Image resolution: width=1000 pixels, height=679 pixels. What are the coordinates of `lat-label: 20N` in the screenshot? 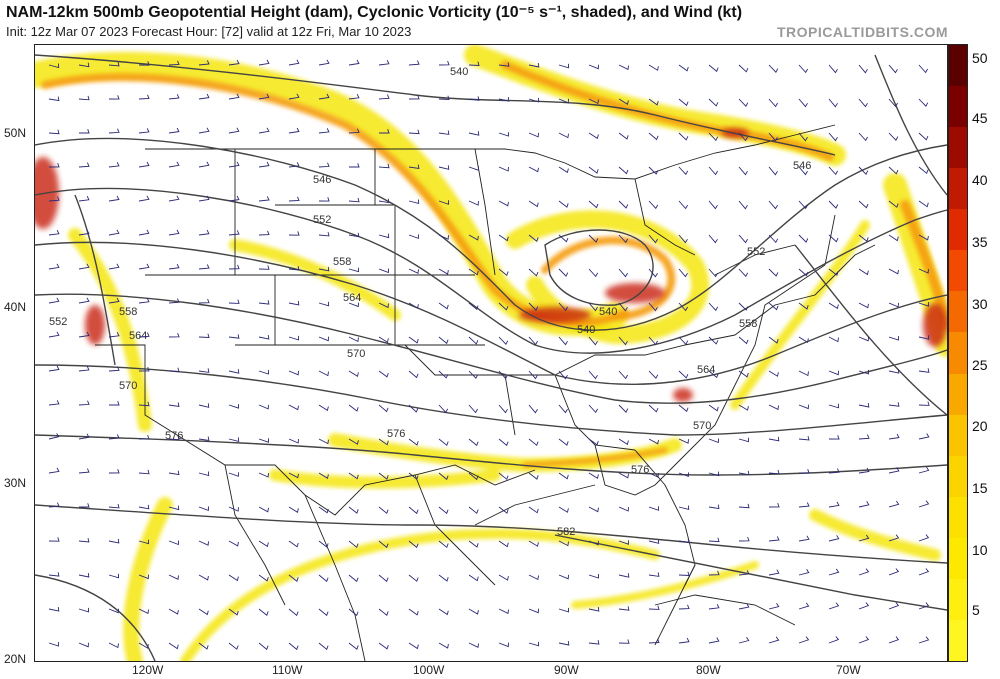 It's located at (15, 659).